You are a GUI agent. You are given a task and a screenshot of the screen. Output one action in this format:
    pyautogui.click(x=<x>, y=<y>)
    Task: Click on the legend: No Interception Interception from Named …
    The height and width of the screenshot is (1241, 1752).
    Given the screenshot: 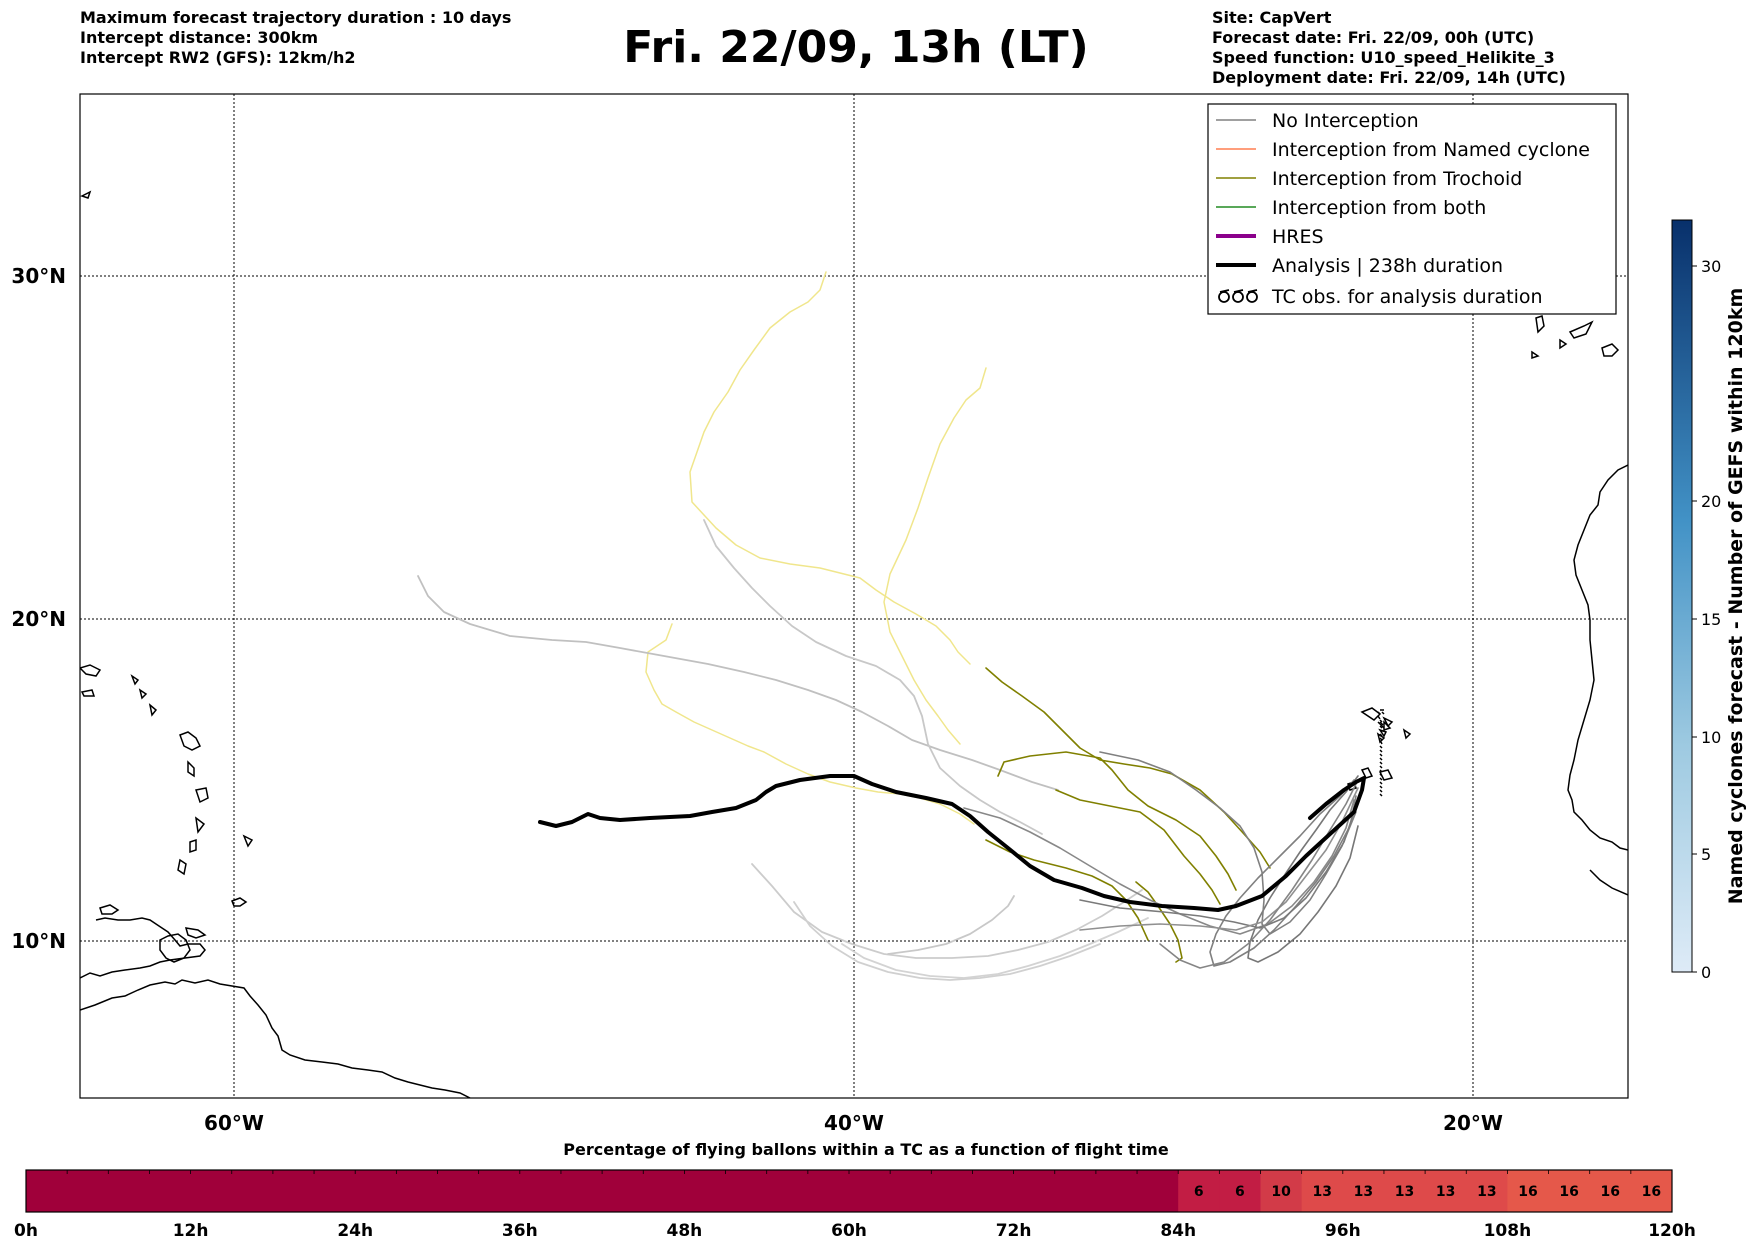 What is the action you would take?
    pyautogui.click(x=1412, y=209)
    